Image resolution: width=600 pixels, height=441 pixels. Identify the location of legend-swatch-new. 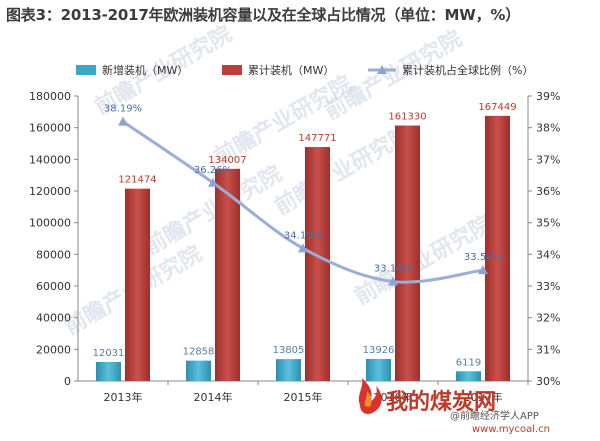
(86, 70).